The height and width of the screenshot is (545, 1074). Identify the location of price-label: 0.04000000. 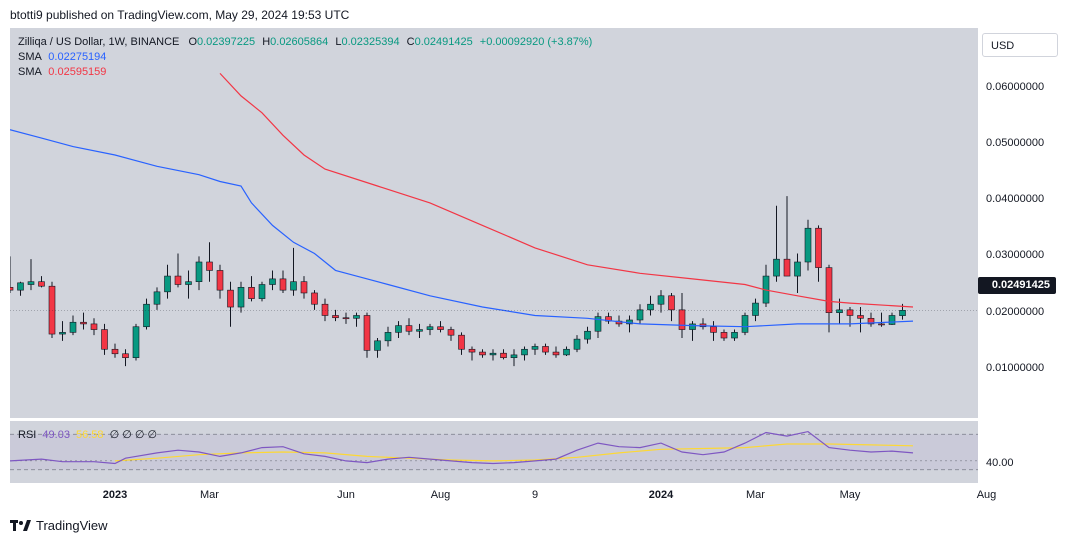
(1015, 199).